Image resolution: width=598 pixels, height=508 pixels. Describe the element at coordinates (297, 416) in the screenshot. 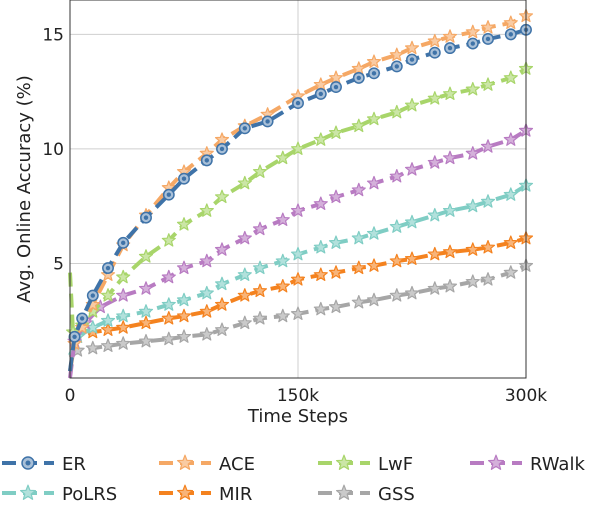

I see `x-axis-label: Time Steps` at that location.